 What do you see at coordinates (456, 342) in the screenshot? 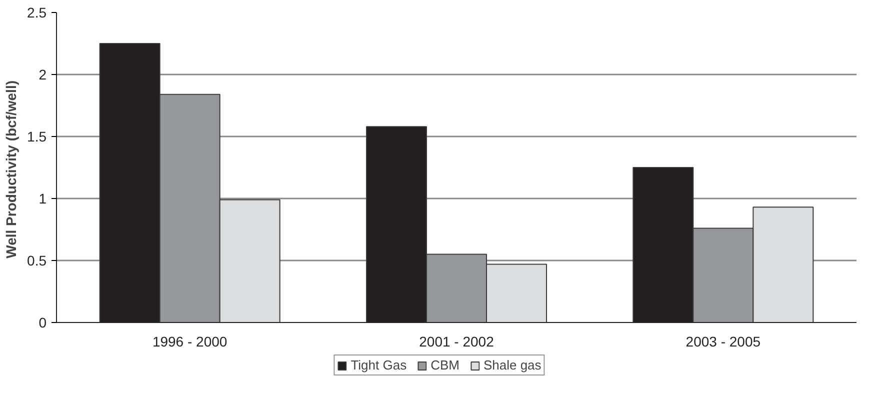
I see `x-tick-label: 2001 - 2002` at bounding box center [456, 342].